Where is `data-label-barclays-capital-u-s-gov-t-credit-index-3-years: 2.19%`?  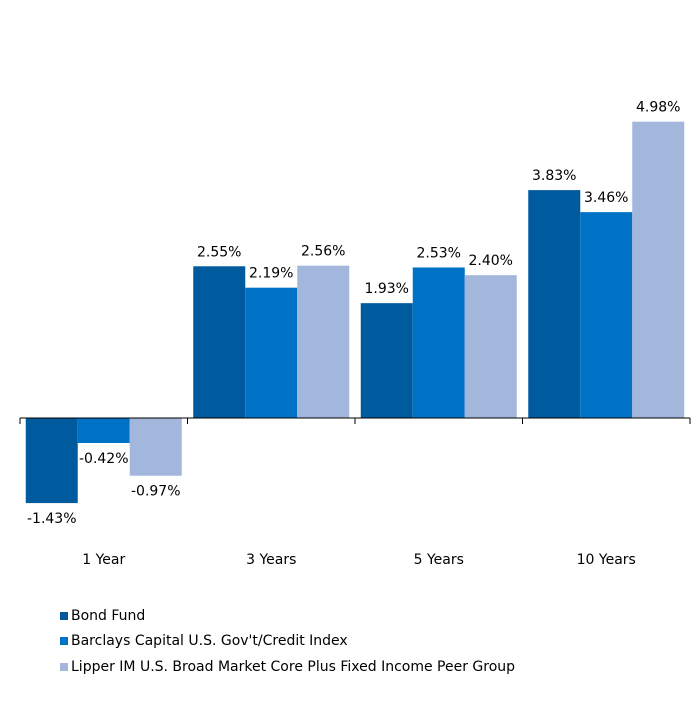
data-label-barclays-capital-u-s-gov-t-credit-index-3-years: 2.19% is located at coordinates (271, 274).